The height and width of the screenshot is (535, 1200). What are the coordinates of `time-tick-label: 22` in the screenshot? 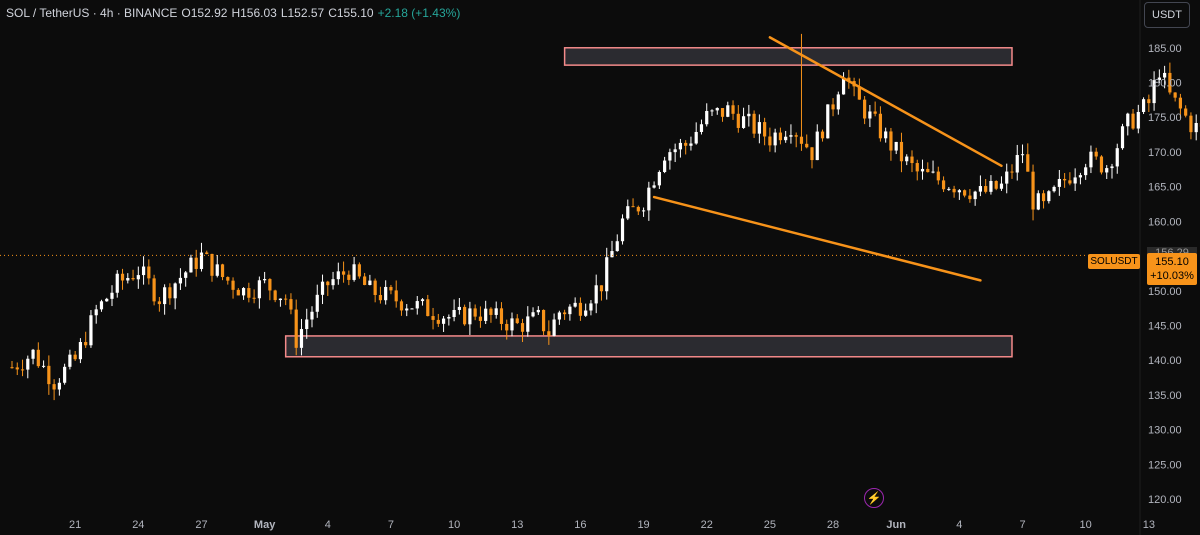 It's located at (707, 525).